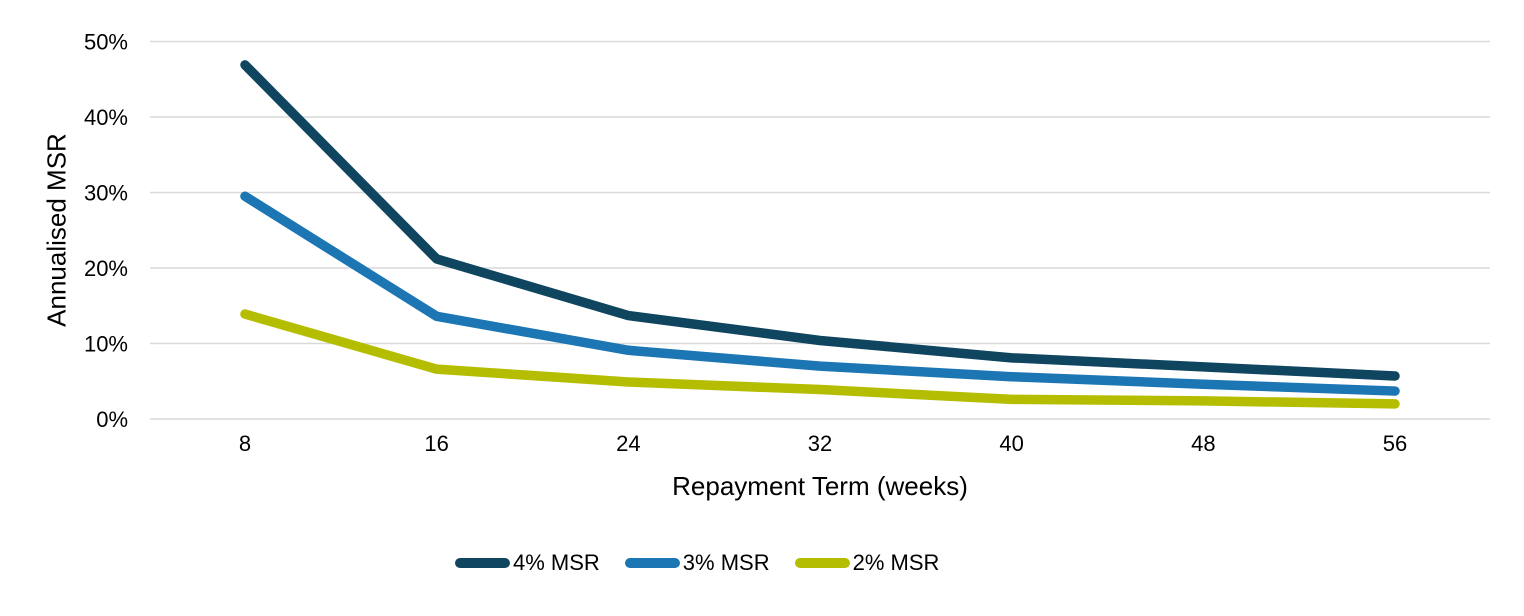  I want to click on legend-item: 2% MSR, so click(867, 563).